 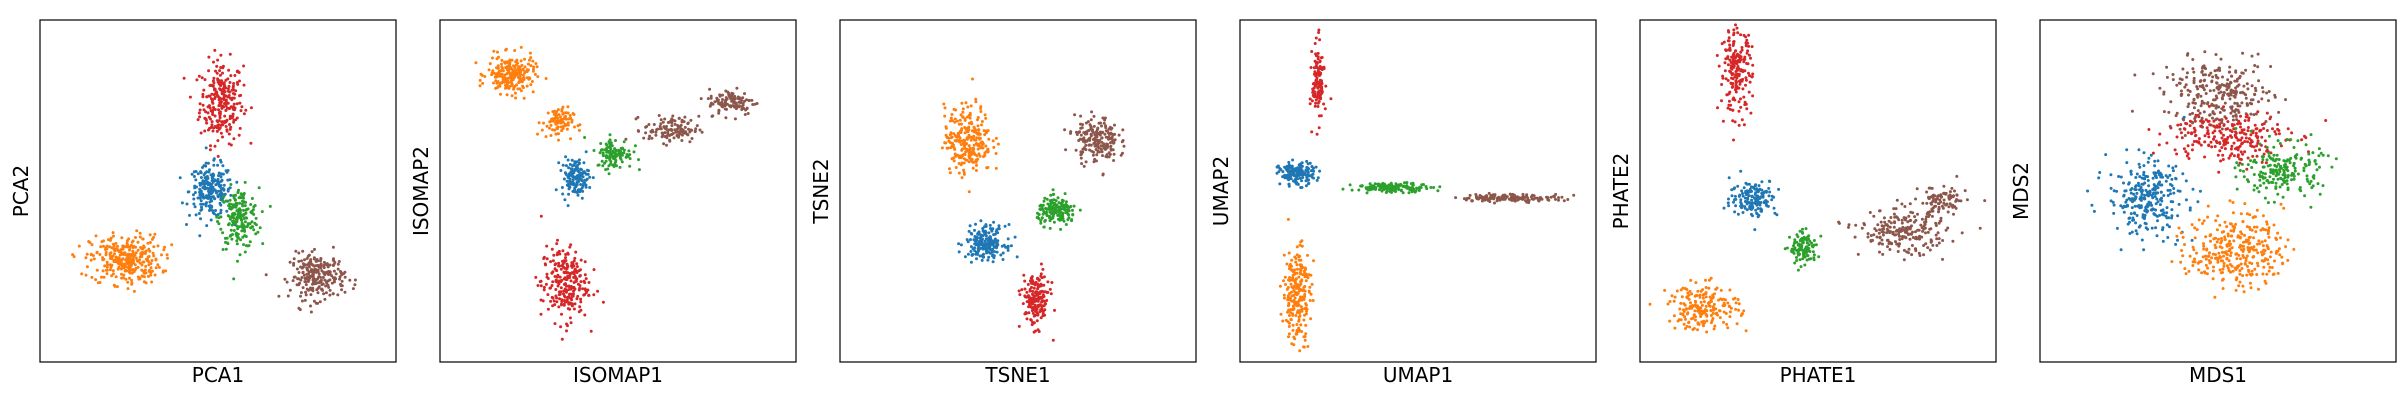 I want to click on y-axis-label: ISOMAP2, so click(x=421, y=191).